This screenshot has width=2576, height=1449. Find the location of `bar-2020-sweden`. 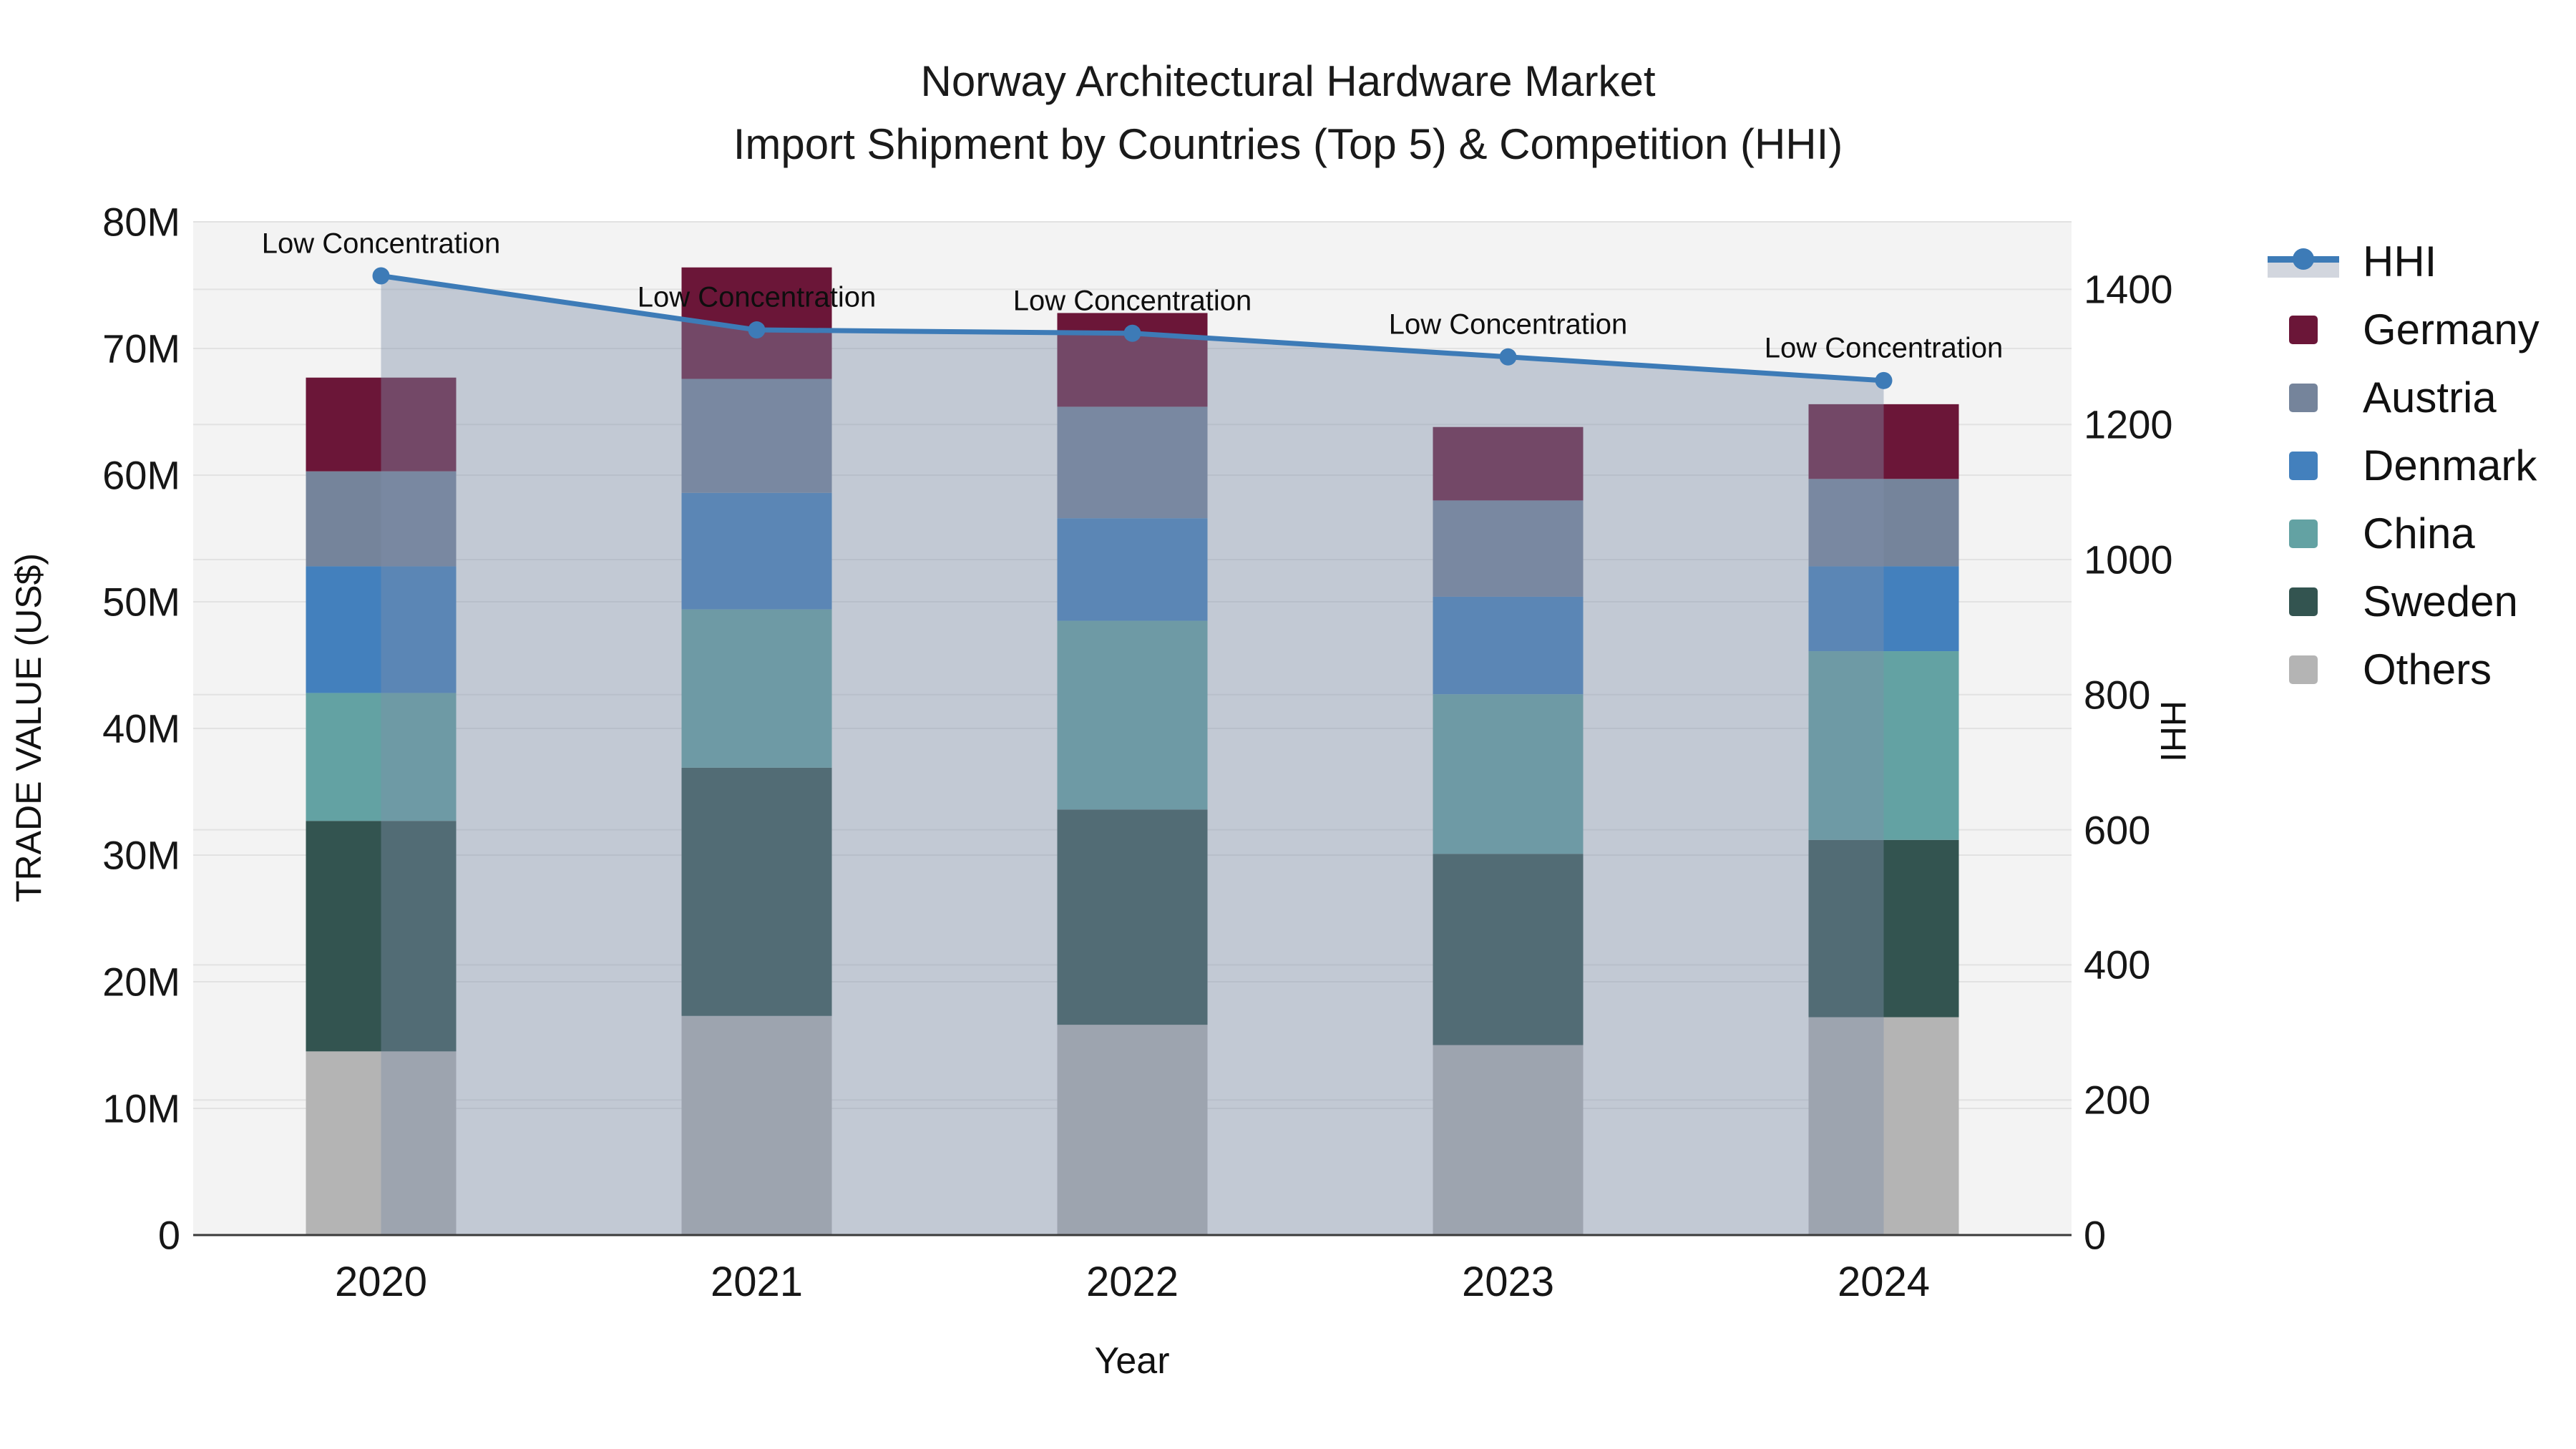

bar-2020-sweden is located at coordinates (381, 936).